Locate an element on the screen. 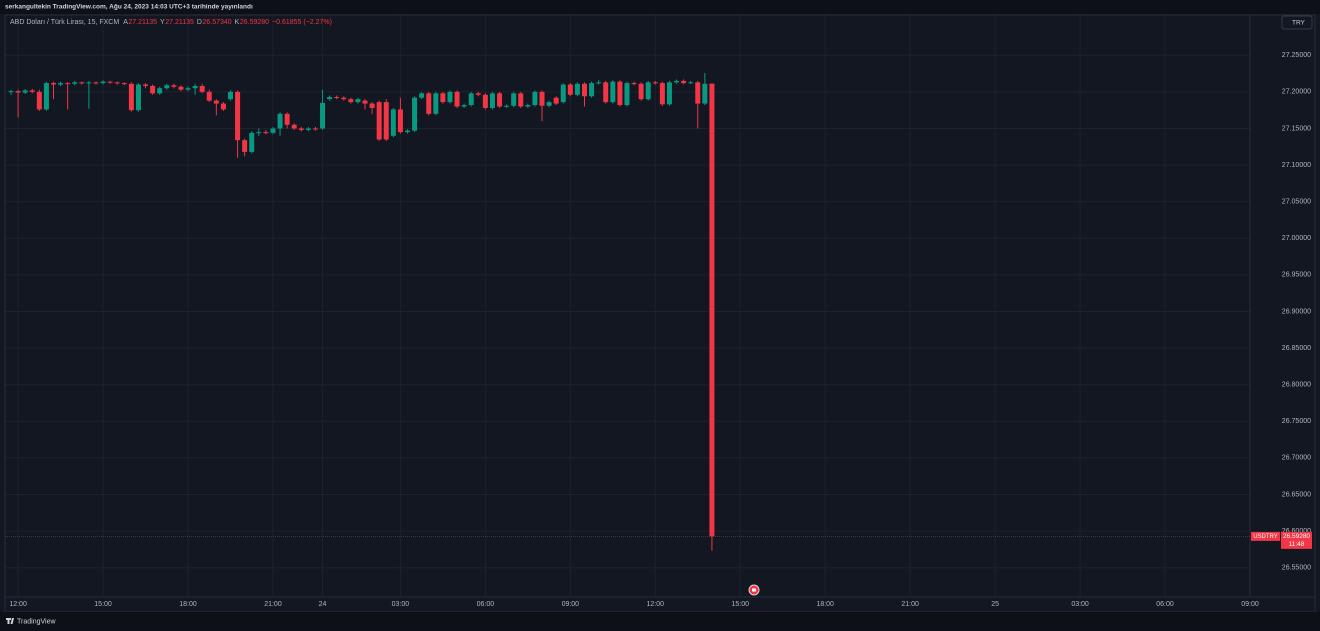 The width and height of the screenshot is (1320, 631). price-tag is located at coordinates (1296, 540).